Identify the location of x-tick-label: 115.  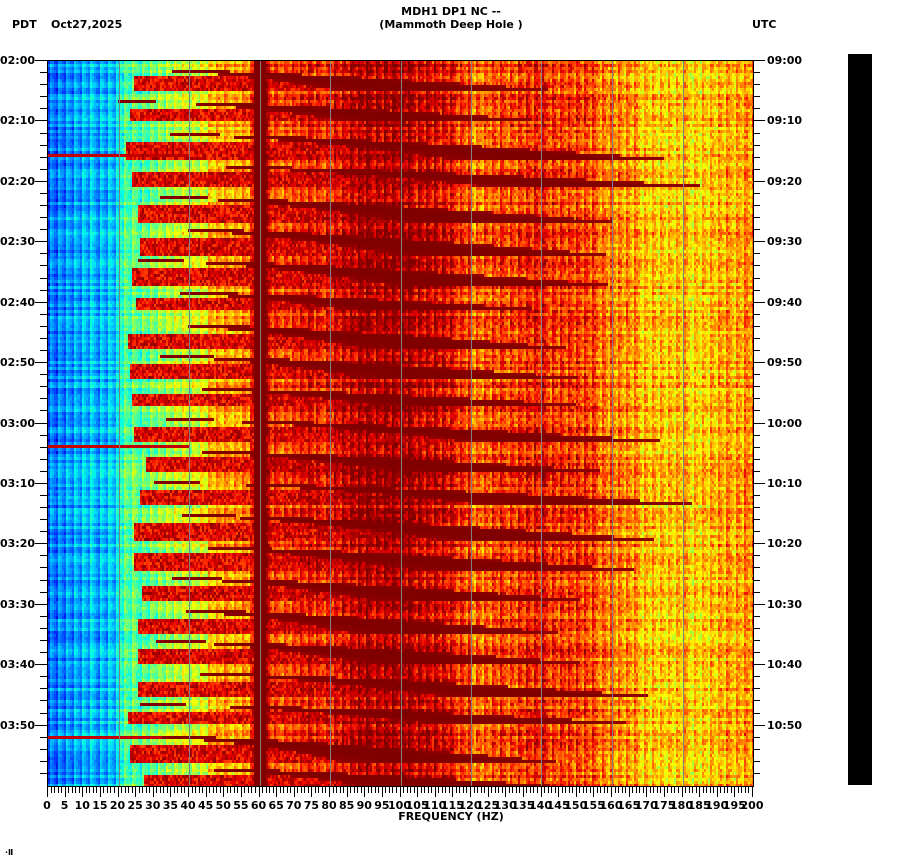
(452, 805).